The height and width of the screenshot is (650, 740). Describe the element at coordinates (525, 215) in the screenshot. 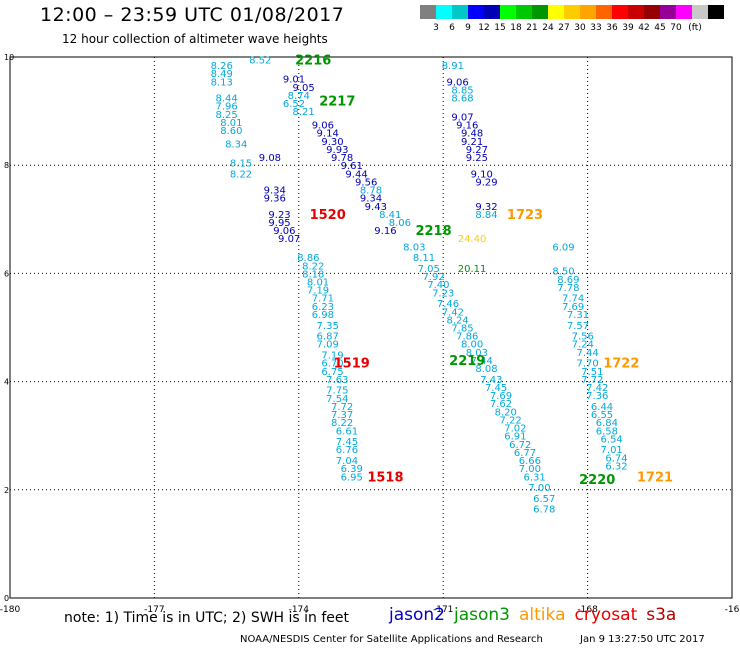

I see `time-annotation: 1723` at that location.